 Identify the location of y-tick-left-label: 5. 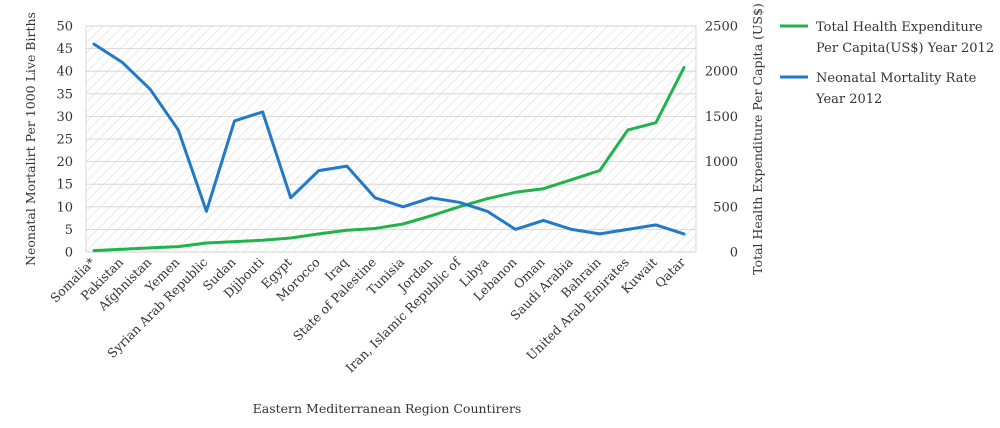
(69, 230).